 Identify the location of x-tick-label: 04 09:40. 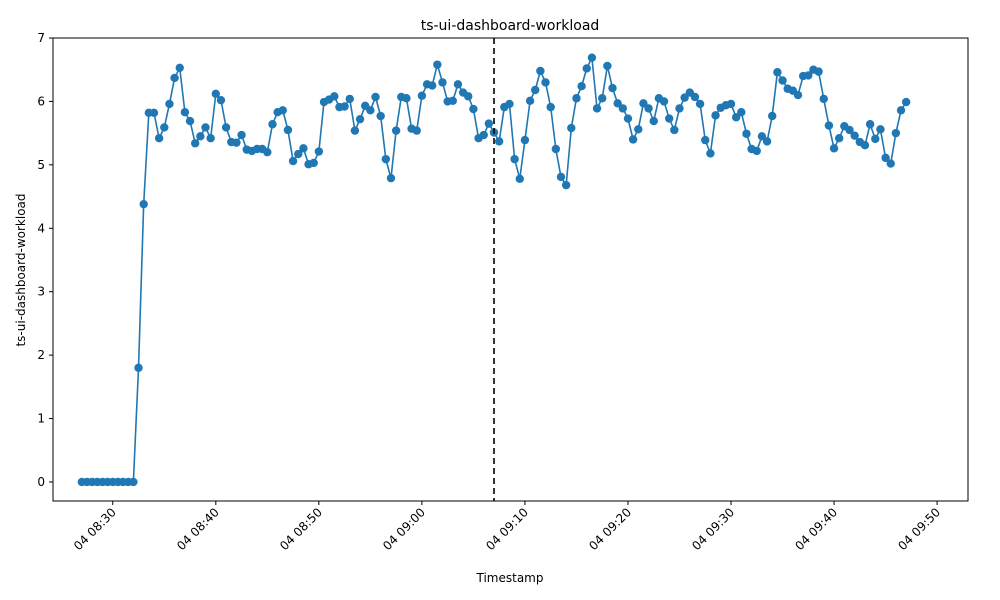
(816, 529).